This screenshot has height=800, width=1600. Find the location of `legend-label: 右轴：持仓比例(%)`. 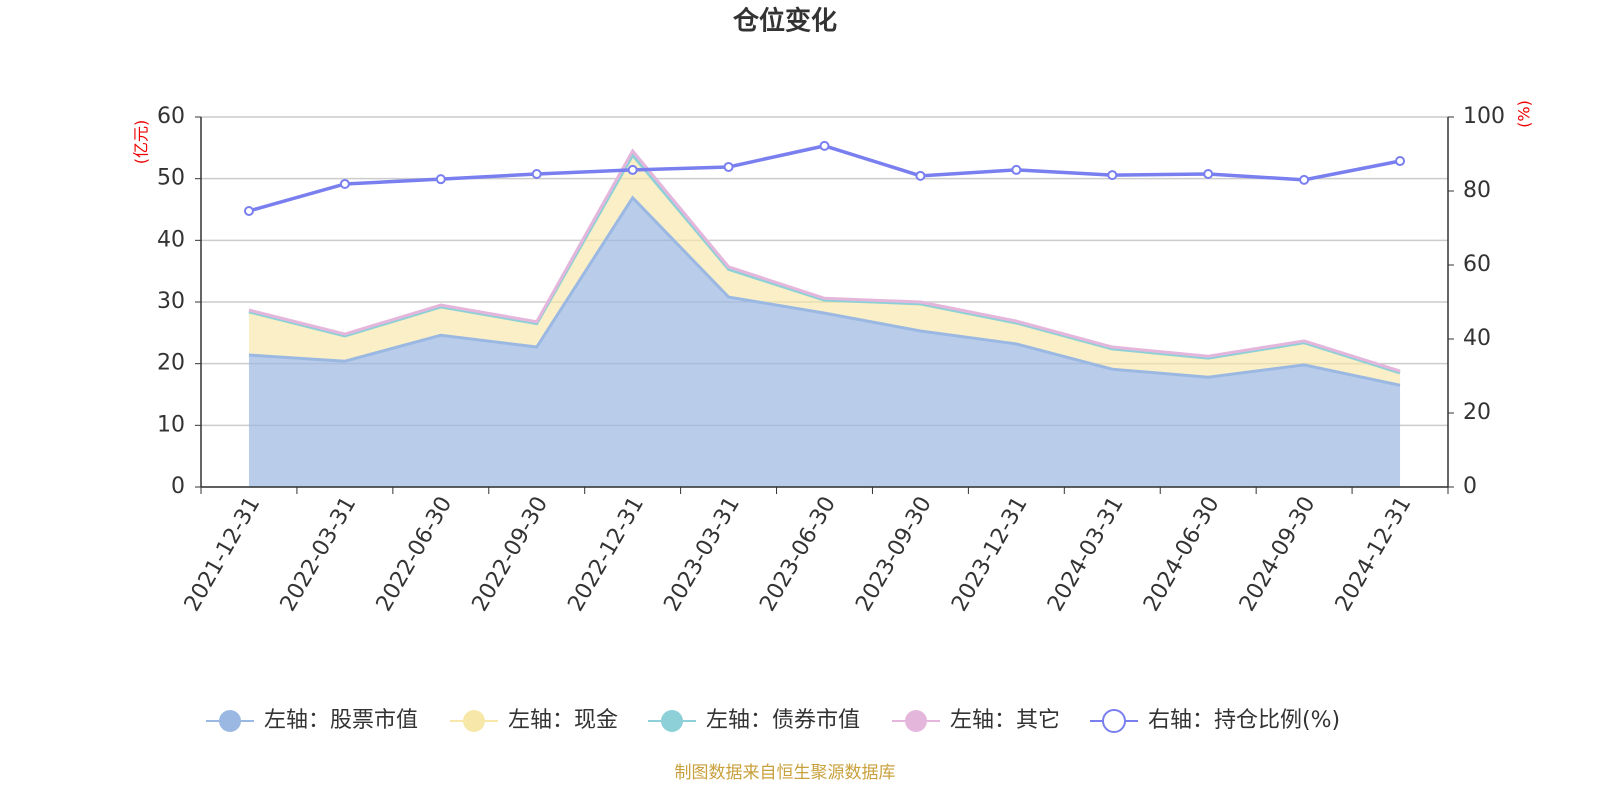

legend-label: 右轴：持仓比例(%) is located at coordinates (1244, 720).